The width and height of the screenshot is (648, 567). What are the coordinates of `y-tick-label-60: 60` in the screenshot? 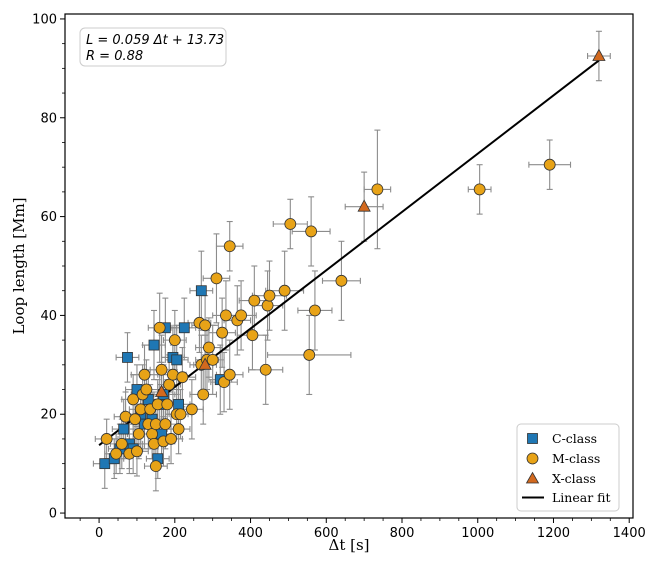 It's located at (48, 217).